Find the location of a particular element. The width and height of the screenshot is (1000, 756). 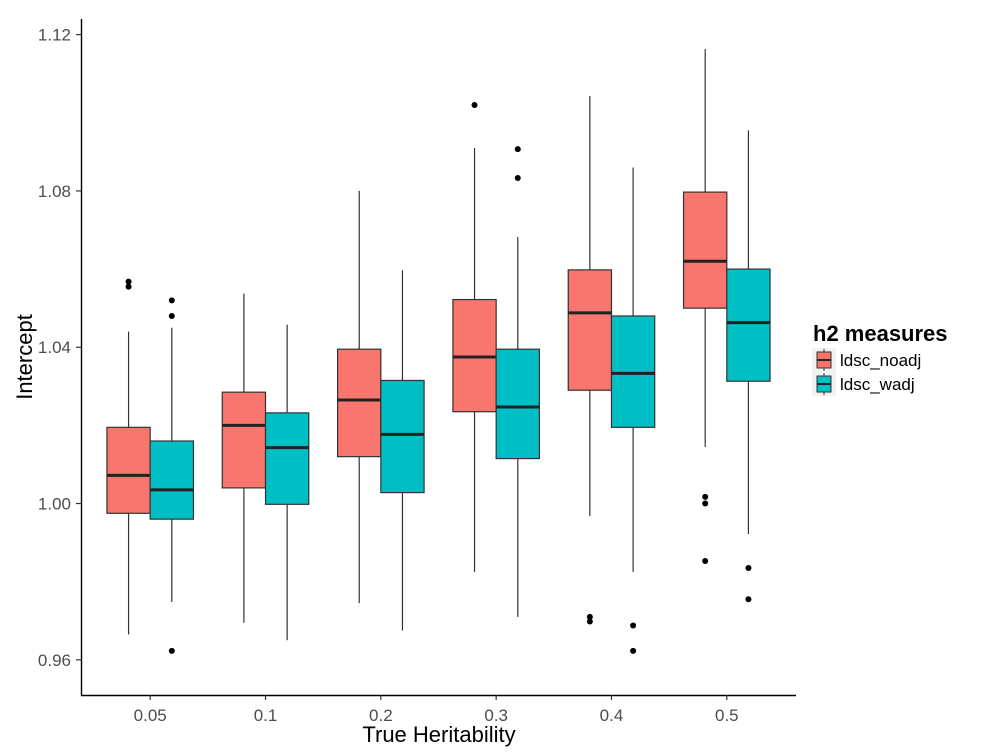

box-ldsc_wadj-0.5 is located at coordinates (748, 332).